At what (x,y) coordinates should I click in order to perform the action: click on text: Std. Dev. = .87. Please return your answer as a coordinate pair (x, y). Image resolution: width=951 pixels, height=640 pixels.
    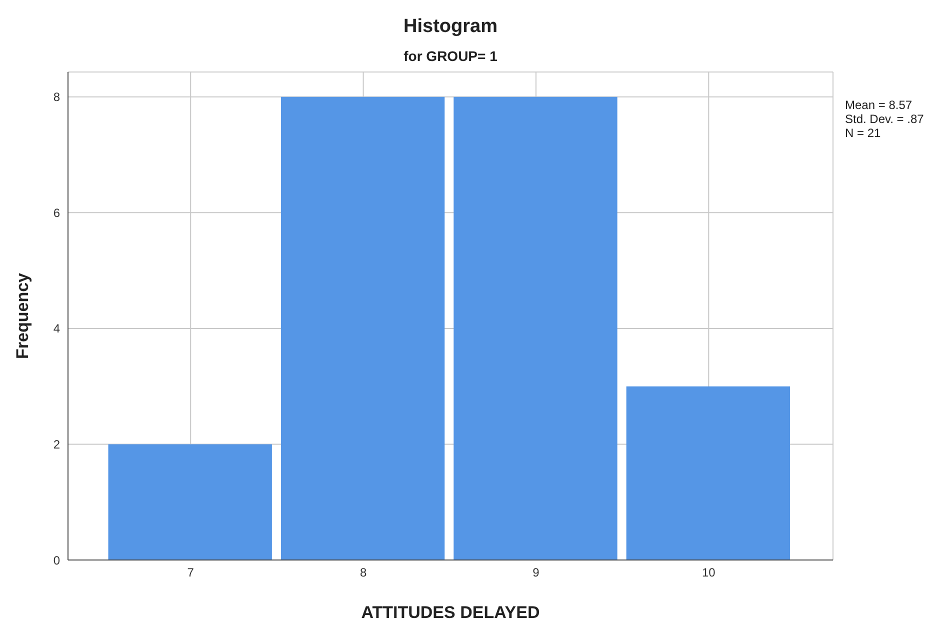
    Looking at the image, I should click on (884, 119).